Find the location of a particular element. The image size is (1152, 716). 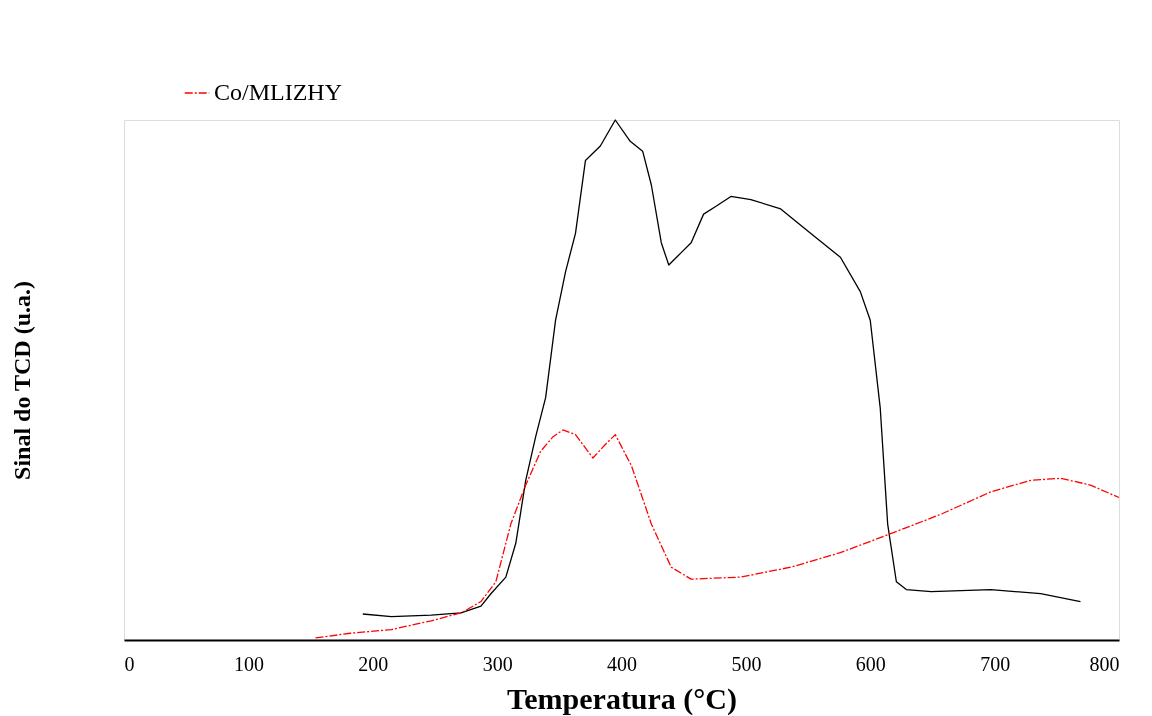

x-tick-label: 300 is located at coordinates (497, 663).